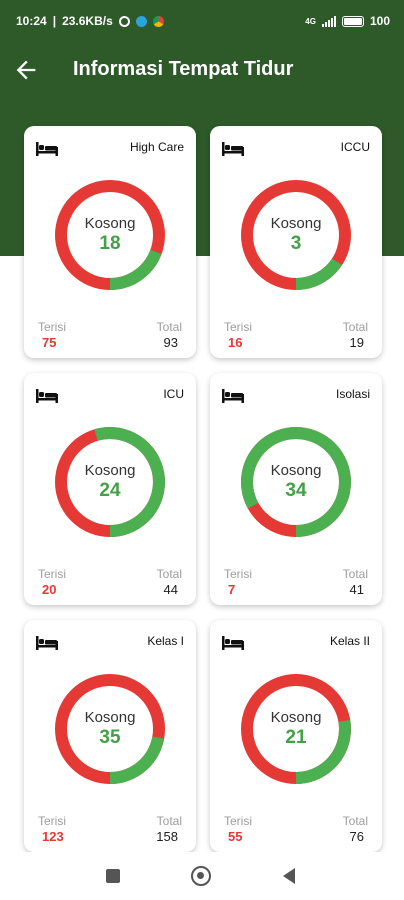 This screenshot has height=900, width=404. What do you see at coordinates (141, 21) in the screenshot?
I see `telegram-icon` at bounding box center [141, 21].